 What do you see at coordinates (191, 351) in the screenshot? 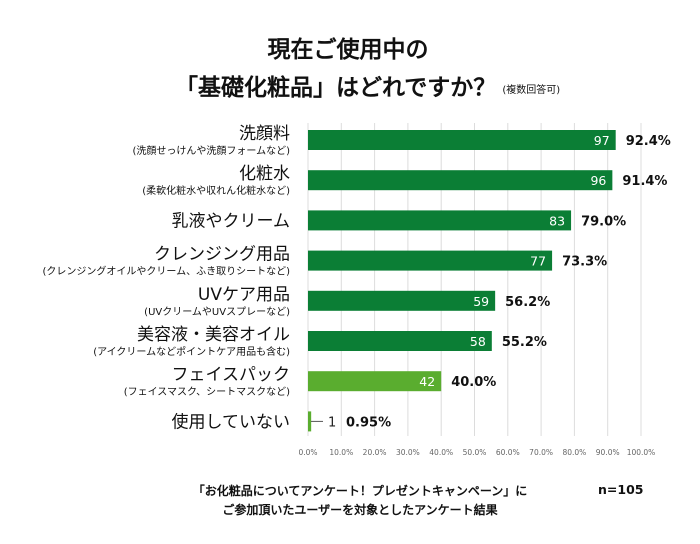
I see `category-sublabel: (アイクリームなどポイントケア用品も含む)` at bounding box center [191, 351].